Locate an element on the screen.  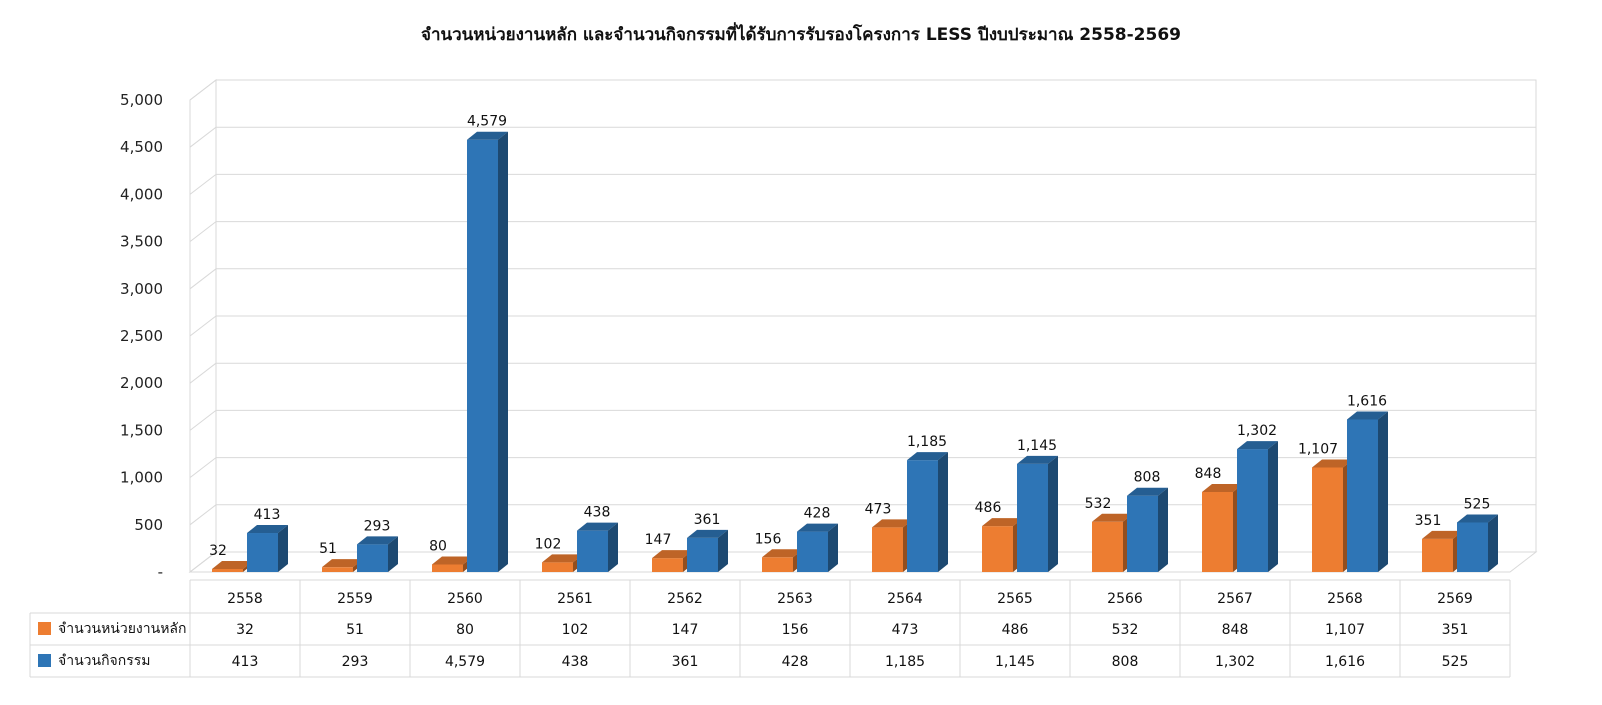
y-tick-label: 4,000 is located at coordinates (141, 194).